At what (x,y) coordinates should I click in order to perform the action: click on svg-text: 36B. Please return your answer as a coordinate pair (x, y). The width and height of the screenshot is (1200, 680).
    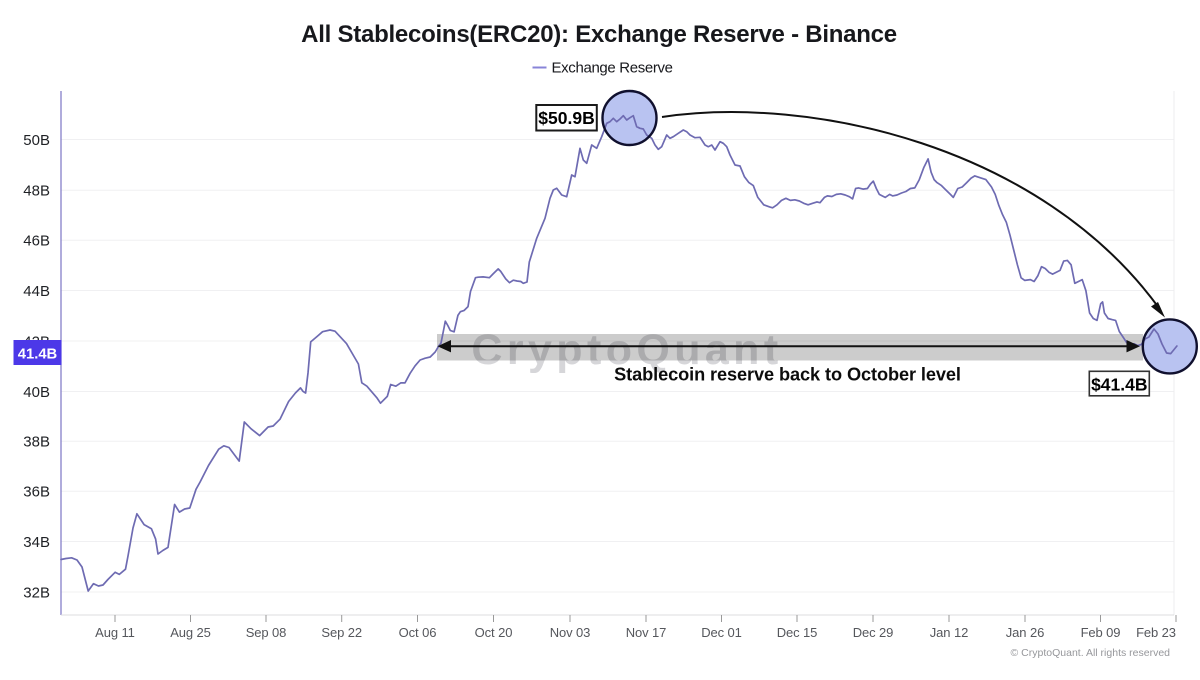
    Looking at the image, I should click on (36, 492).